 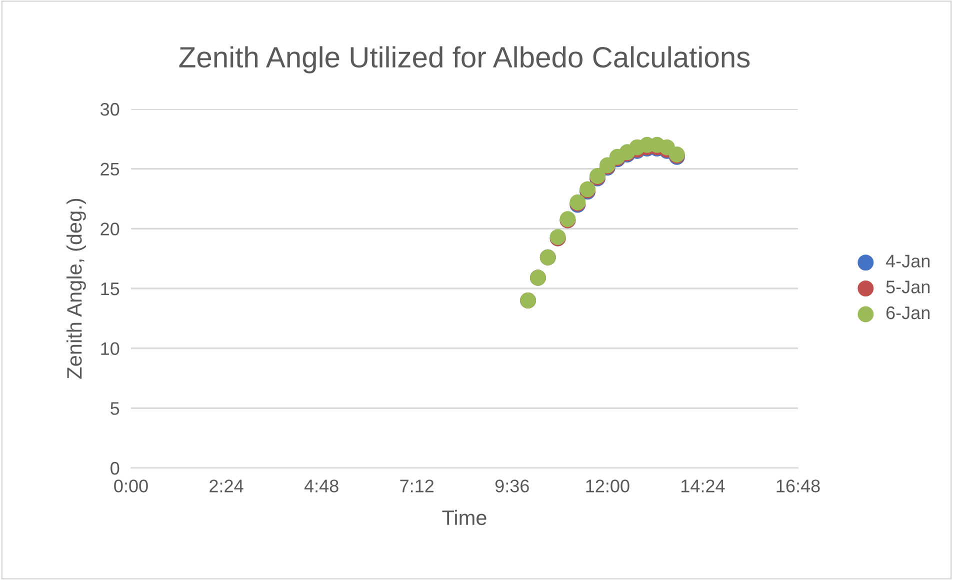 What do you see at coordinates (115, 468) in the screenshot?
I see `y-tick-label: 0` at bounding box center [115, 468].